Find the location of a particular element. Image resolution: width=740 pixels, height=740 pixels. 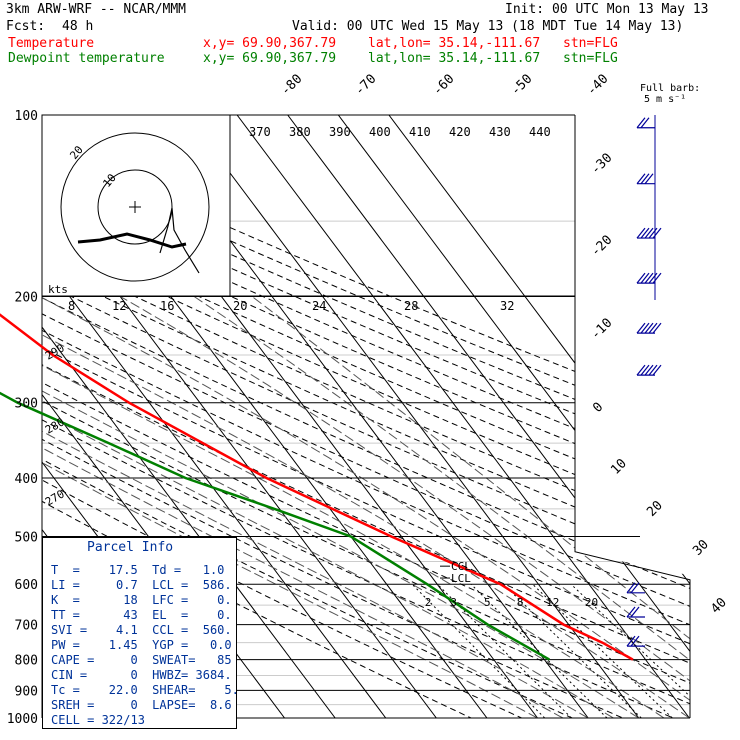

hodo-speed-label: 8 is located at coordinates (71, 306).